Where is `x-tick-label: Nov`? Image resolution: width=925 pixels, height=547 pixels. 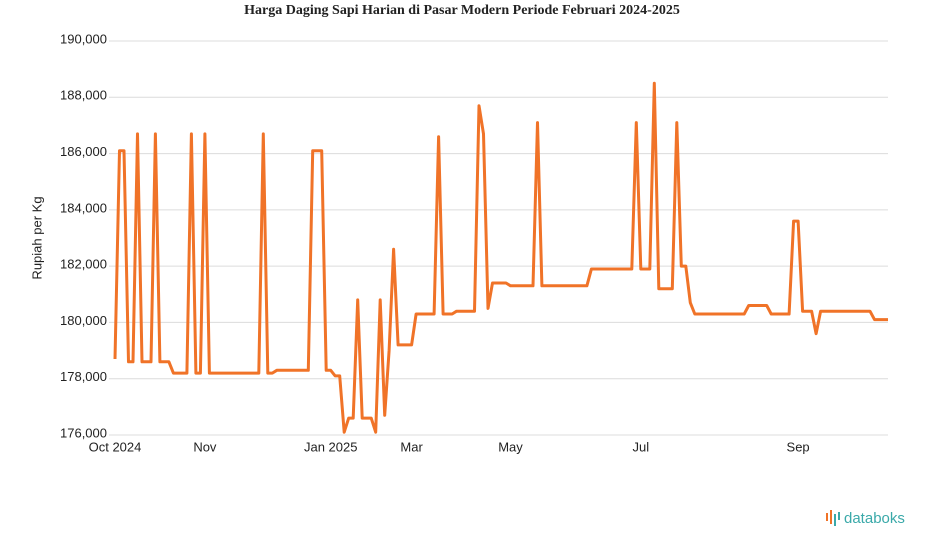 x-tick-label: Nov is located at coordinates (205, 446).